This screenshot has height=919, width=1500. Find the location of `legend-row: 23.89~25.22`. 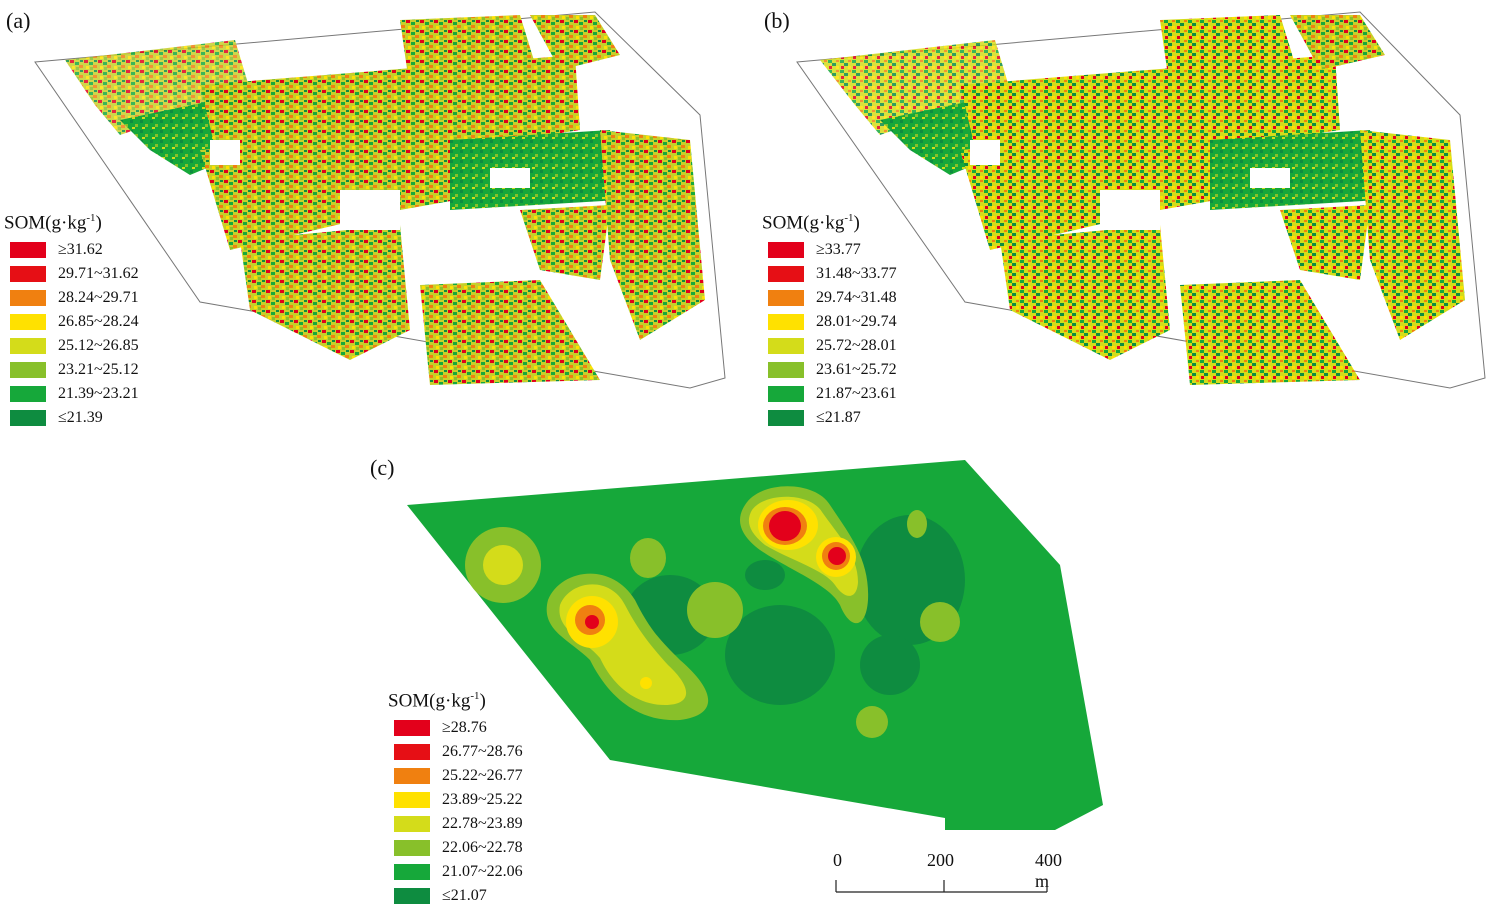

legend-row: 23.89~25.22 is located at coordinates (455, 800).